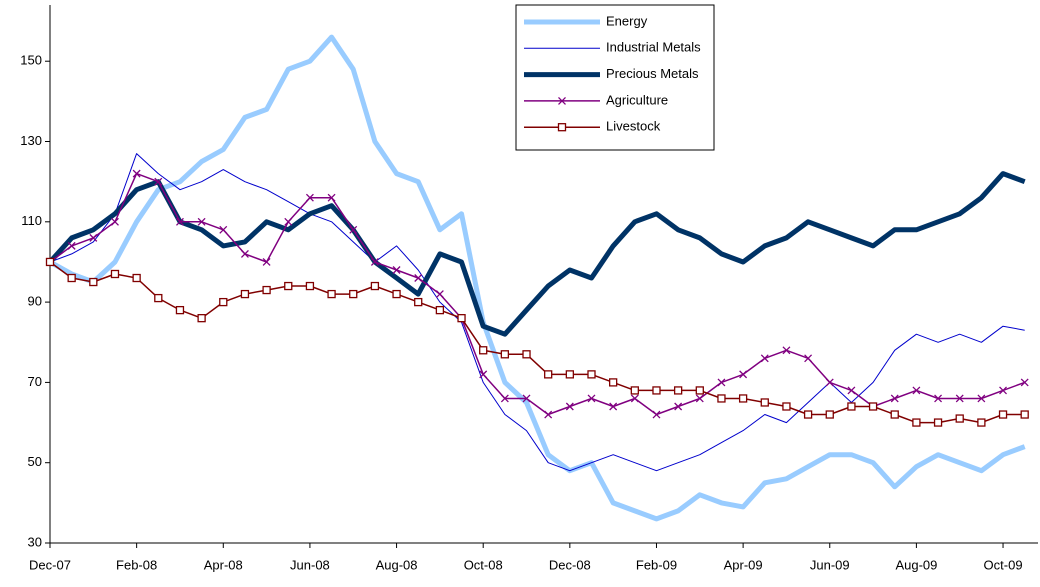 This screenshot has height=587, width=1040. What do you see at coordinates (136, 564) in the screenshot?
I see `x-tick-label: Feb-08` at bounding box center [136, 564].